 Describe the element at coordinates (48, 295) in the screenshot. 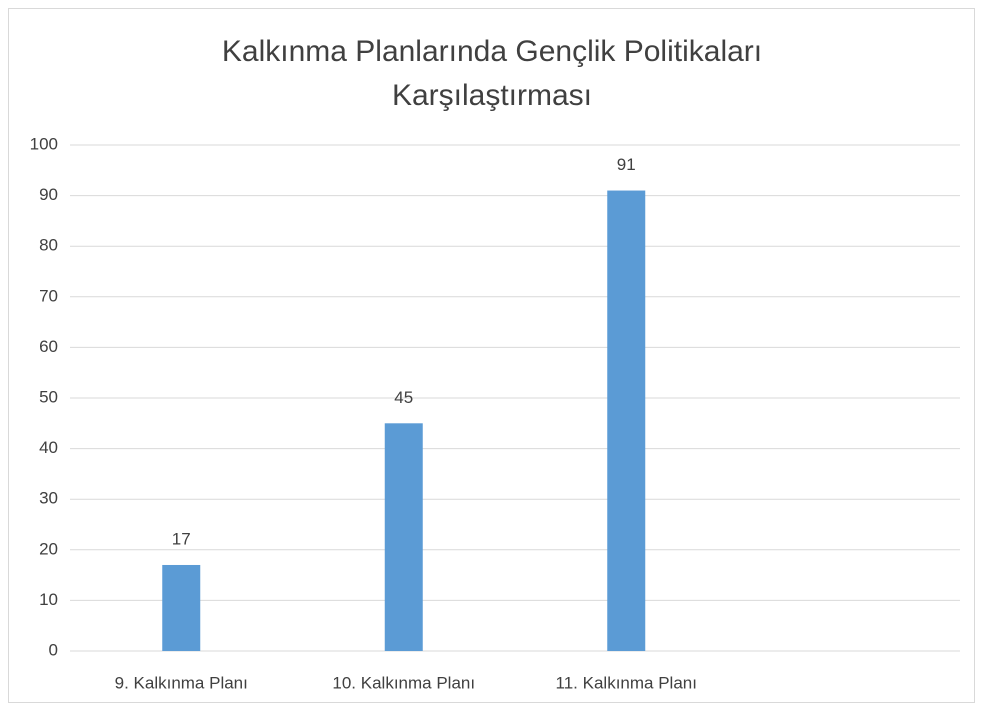

I see `y-tick-label: 70` at that location.